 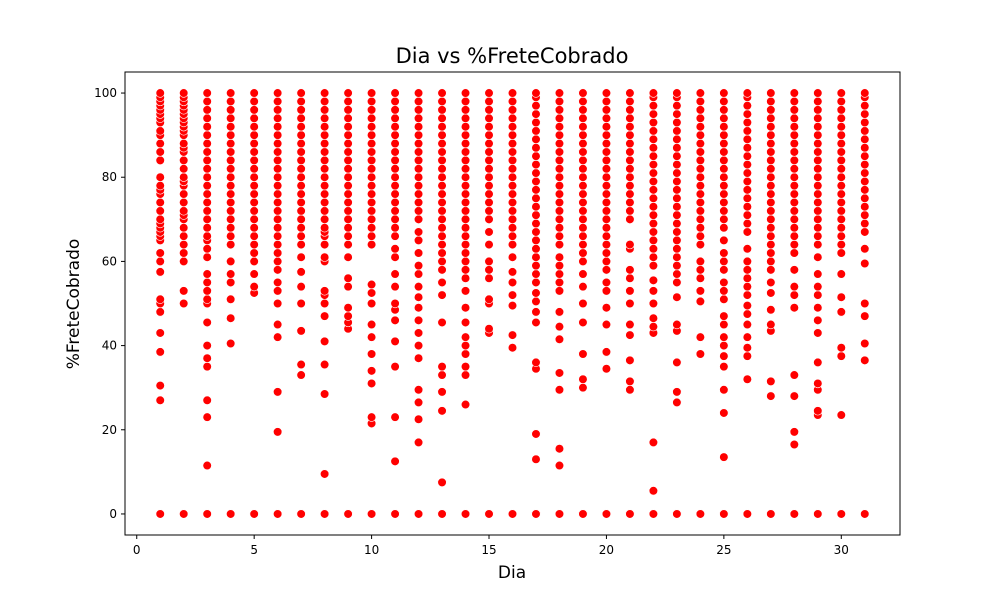 I want to click on chart-title: Dia vs %FreteCobrado, so click(x=512, y=56).